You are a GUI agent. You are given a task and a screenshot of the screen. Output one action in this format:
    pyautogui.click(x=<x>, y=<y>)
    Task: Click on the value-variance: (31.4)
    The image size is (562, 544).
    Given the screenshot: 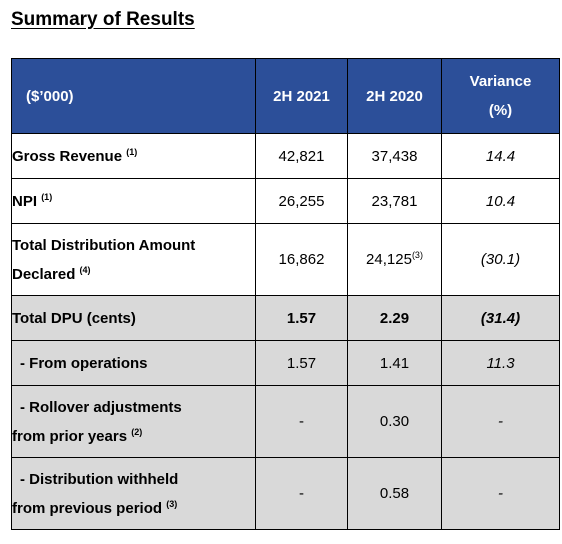 What is the action you would take?
    pyautogui.click(x=500, y=318)
    